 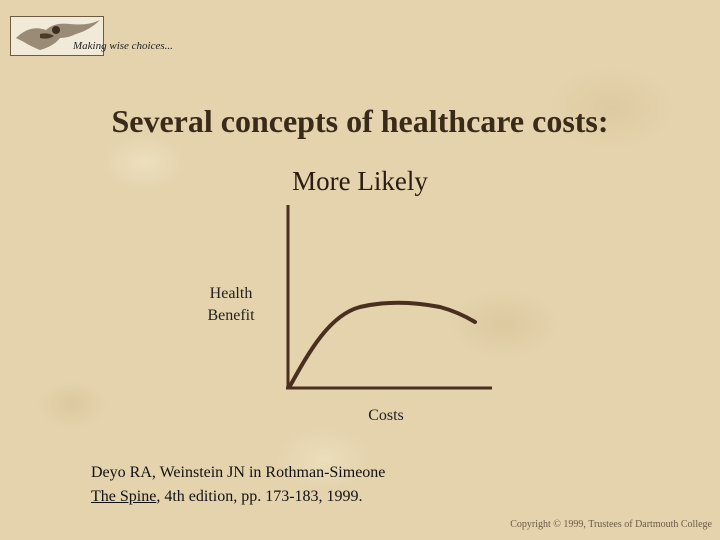 What do you see at coordinates (386, 415) in the screenshot?
I see `x-axis-label: Costs` at bounding box center [386, 415].